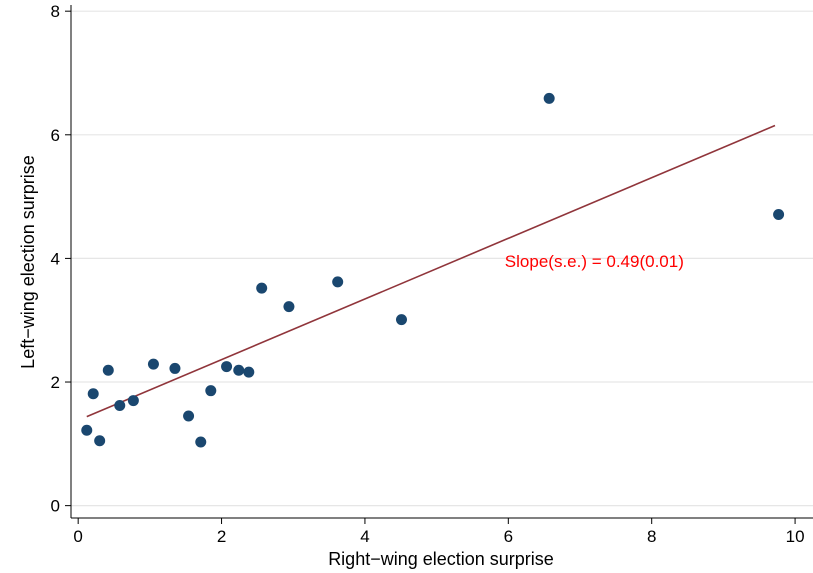  What do you see at coordinates (55, 506) in the screenshot?
I see `y-tick-label: 0` at bounding box center [55, 506].